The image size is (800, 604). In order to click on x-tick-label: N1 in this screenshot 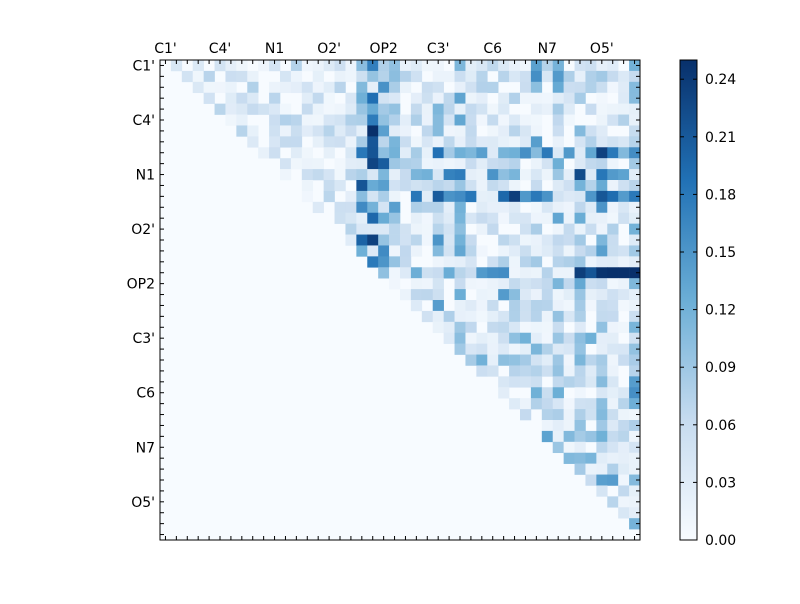, I will do `click(274, 49)`.